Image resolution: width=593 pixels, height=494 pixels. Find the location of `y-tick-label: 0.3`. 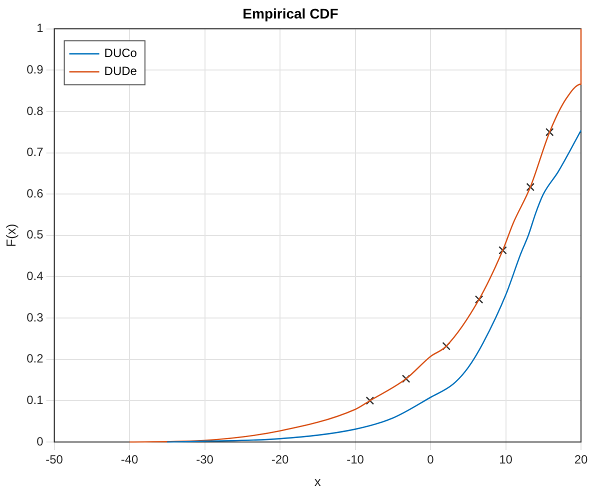

y-tick-label: 0.3 is located at coordinates (35, 317).